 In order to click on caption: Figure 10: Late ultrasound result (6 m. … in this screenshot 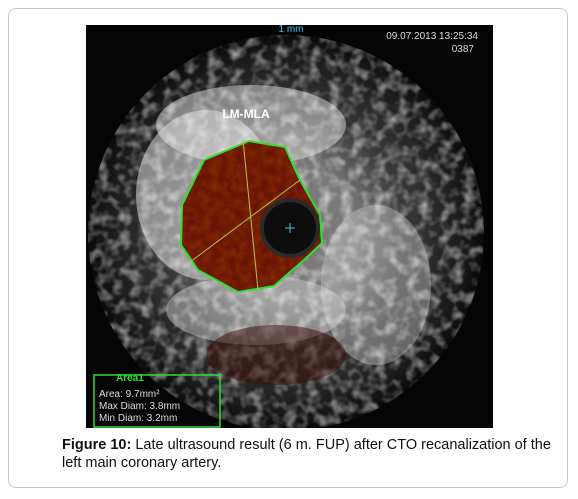, I will do `click(309, 454)`.